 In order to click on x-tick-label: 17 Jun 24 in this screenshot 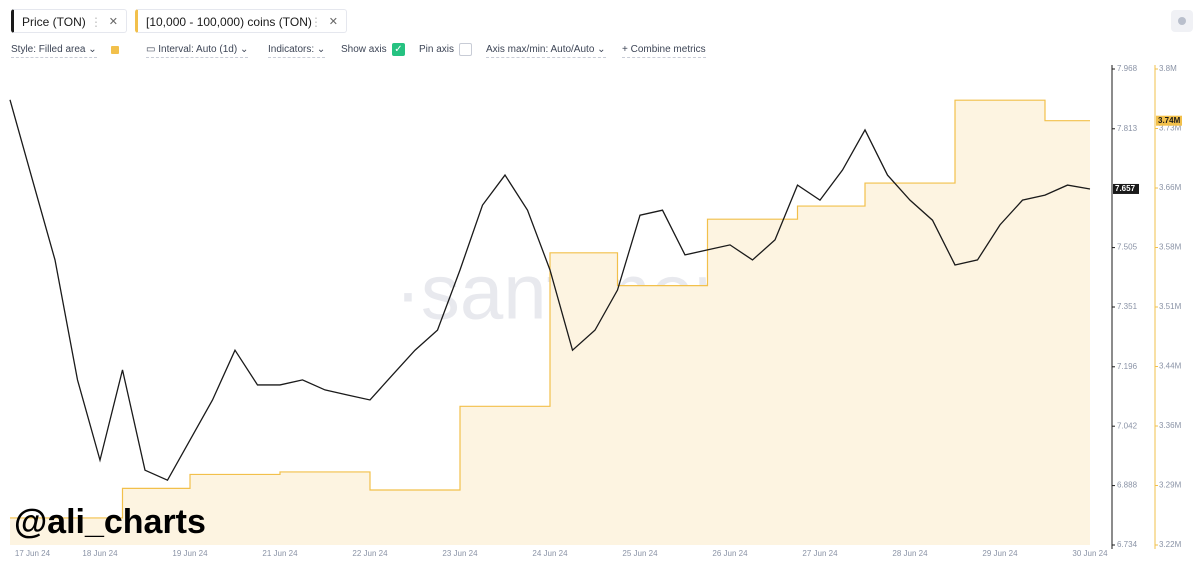, I will do `click(33, 553)`.